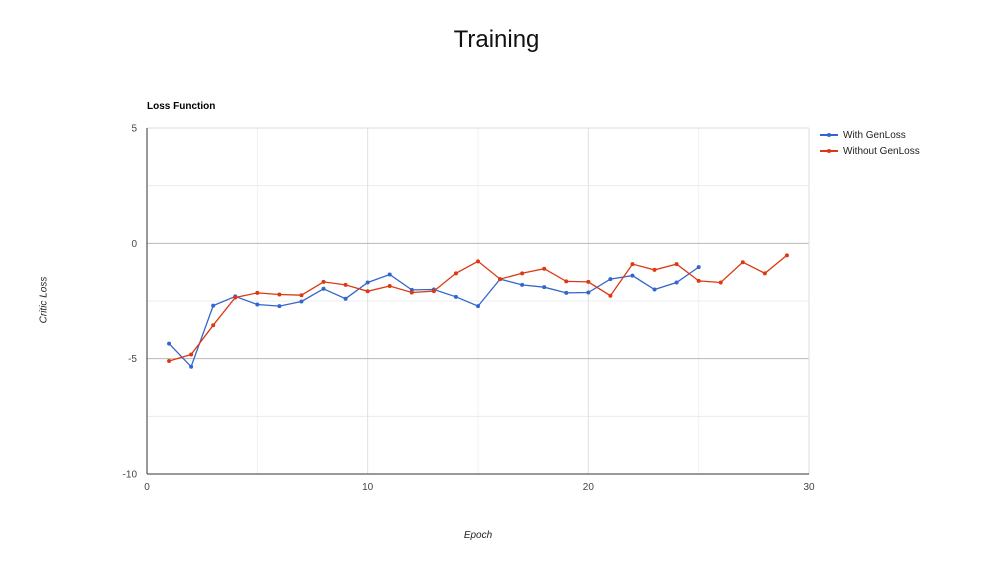  I want to click on x-tick-label: 0, so click(147, 487).